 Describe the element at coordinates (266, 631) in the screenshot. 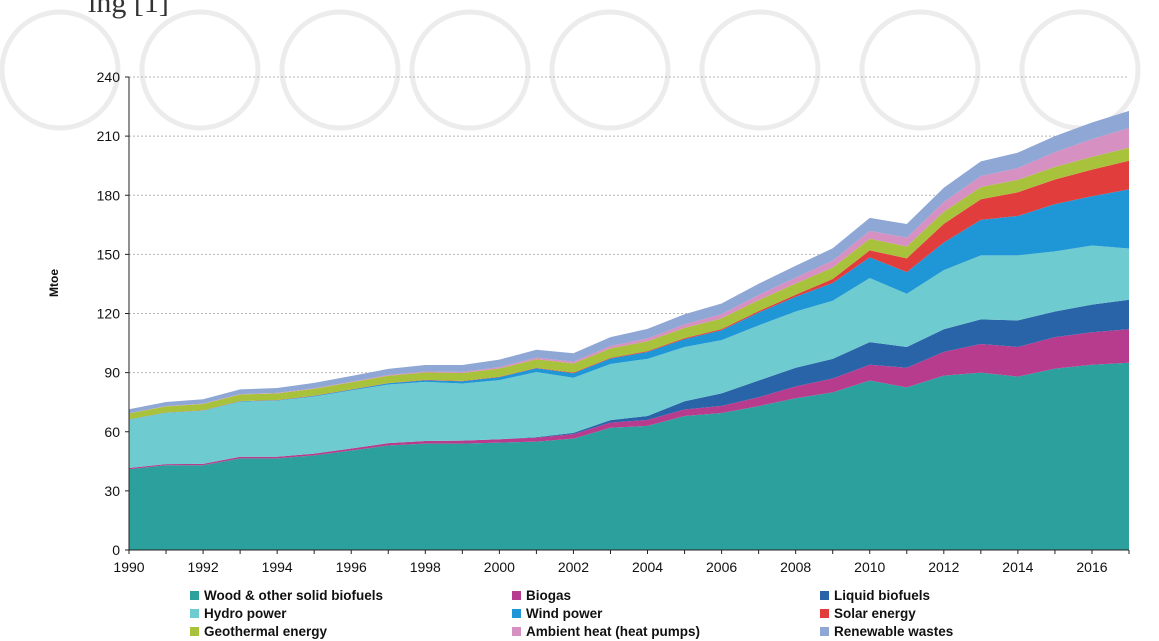

I see `legend-label: Geothermal energy` at that location.